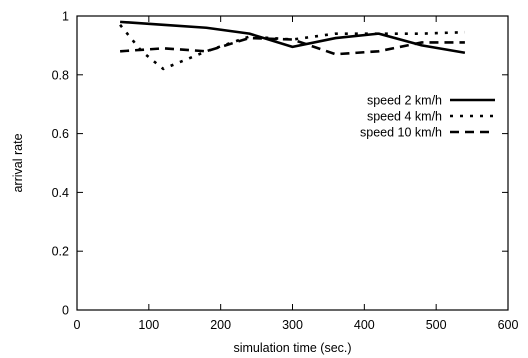  What do you see at coordinates (401, 133) in the screenshot?
I see `legend-label: speed 10 km/h` at bounding box center [401, 133].